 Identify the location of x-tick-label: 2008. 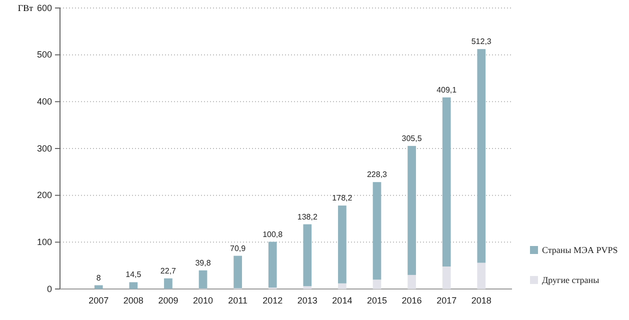
(133, 300).